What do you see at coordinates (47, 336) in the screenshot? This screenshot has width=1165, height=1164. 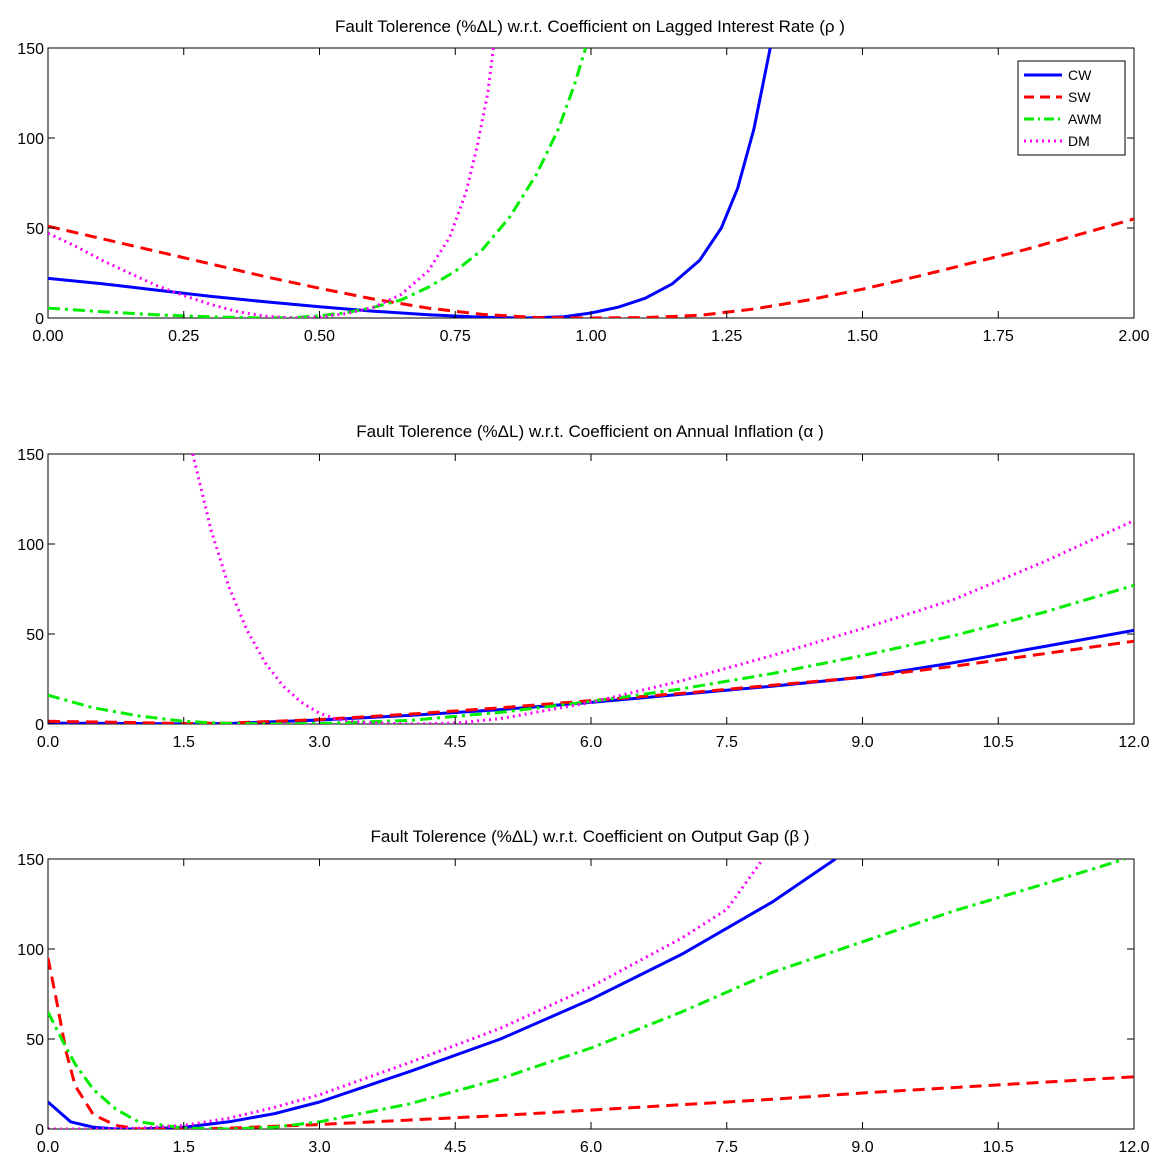 I see `x-tick-label: 0.00` at bounding box center [47, 336].